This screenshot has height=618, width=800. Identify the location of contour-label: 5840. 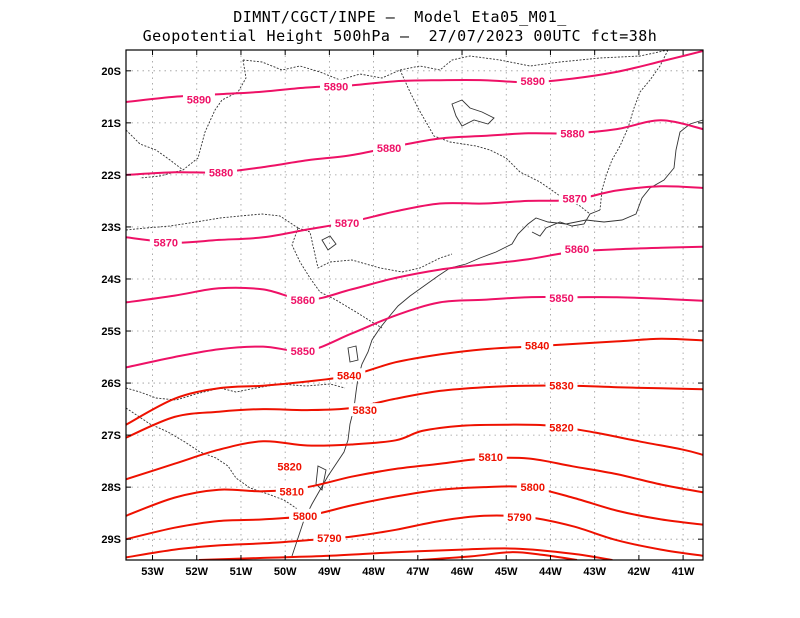
(349, 376).